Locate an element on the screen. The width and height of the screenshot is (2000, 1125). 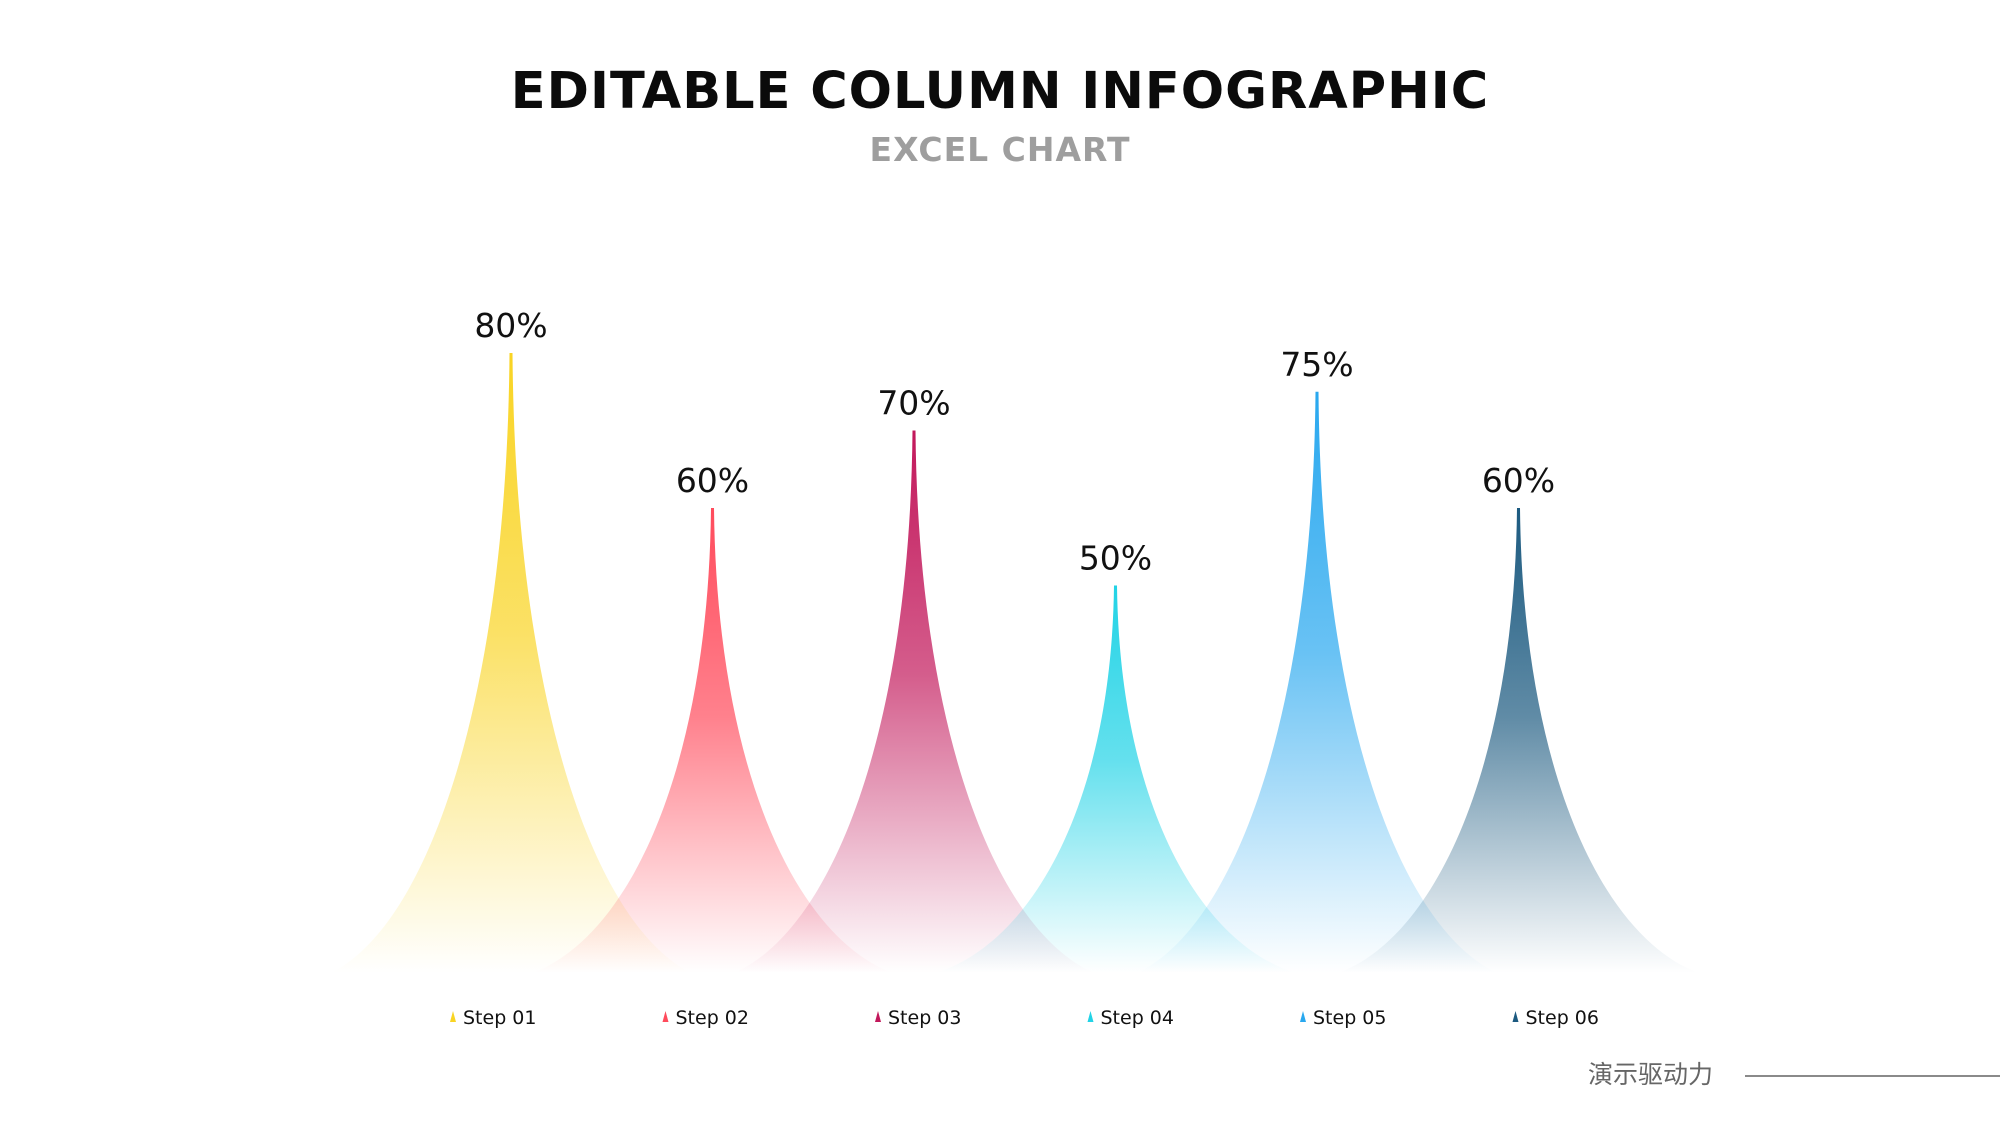
data-label-5: 75% is located at coordinates (1316, 364).